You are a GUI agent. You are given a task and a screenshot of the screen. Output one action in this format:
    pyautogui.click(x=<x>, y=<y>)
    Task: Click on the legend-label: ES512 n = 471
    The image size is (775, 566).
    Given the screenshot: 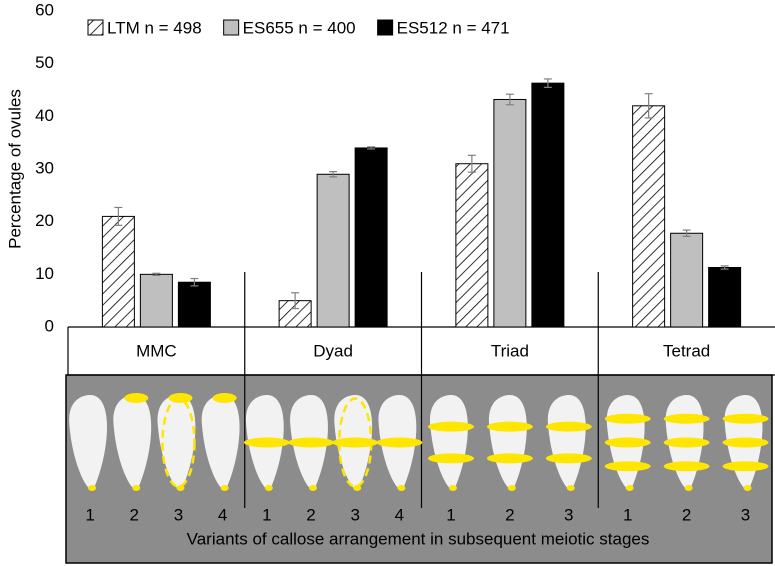 What is the action you would take?
    pyautogui.click(x=453, y=27)
    